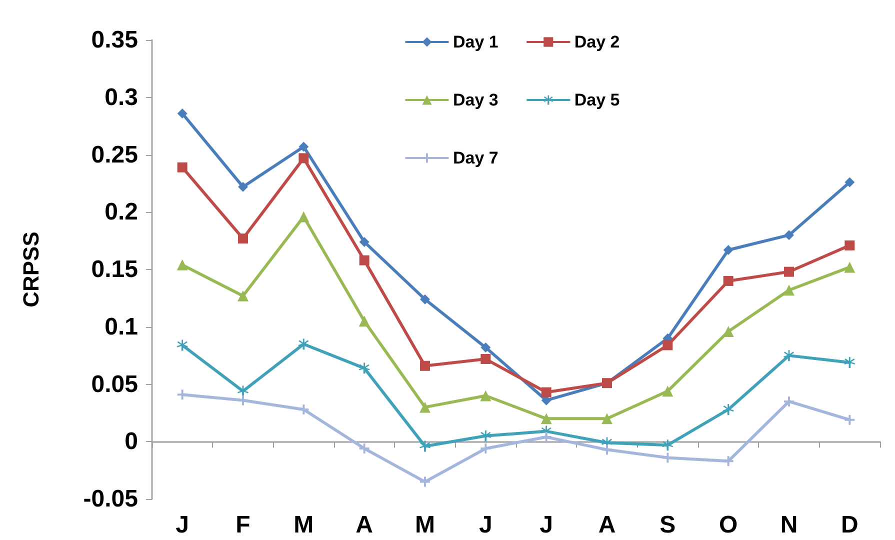 The height and width of the screenshot is (540, 895). What do you see at coordinates (728, 525) in the screenshot?
I see `x-tick-label: O` at bounding box center [728, 525].